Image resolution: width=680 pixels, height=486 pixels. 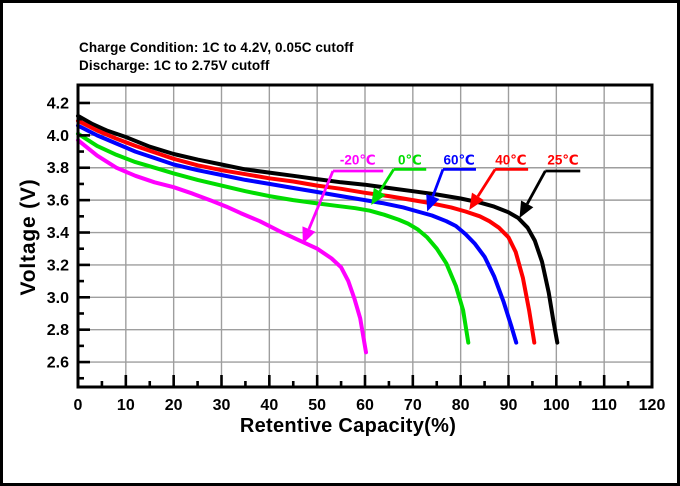 I want to click on x-tick-label: 10, so click(x=126, y=405).